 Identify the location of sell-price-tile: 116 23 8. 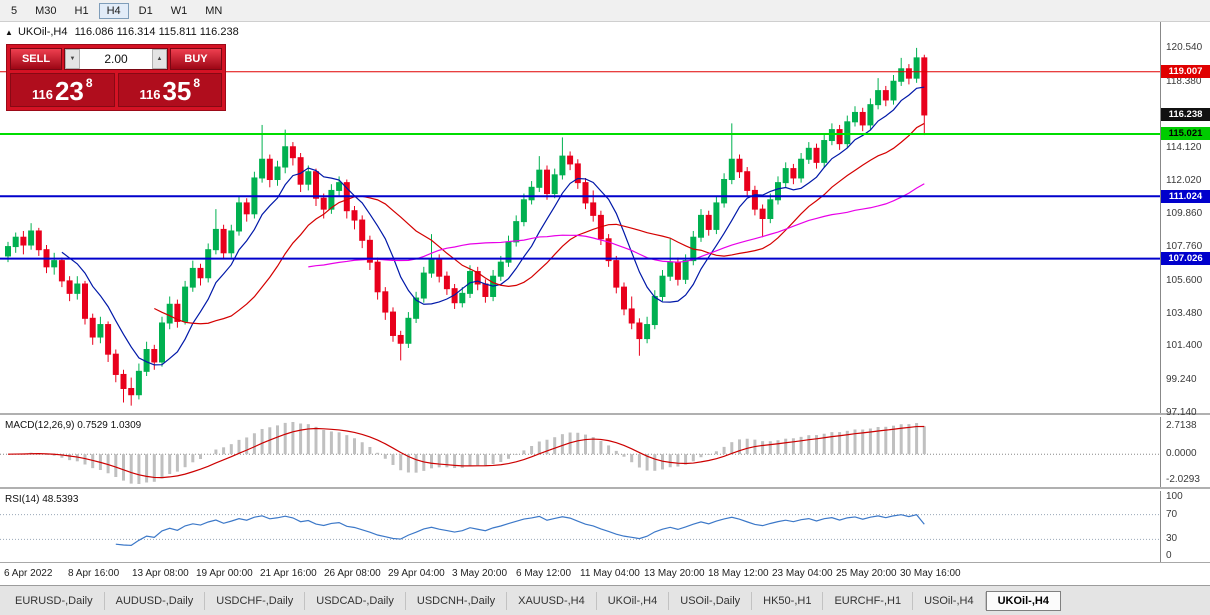
(62, 90).